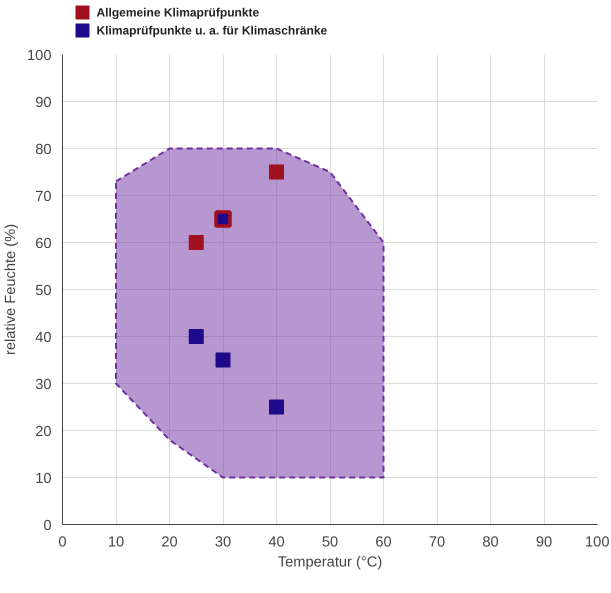  Describe the element at coordinates (223, 542) in the screenshot. I see `x-tick-label: 30` at that location.